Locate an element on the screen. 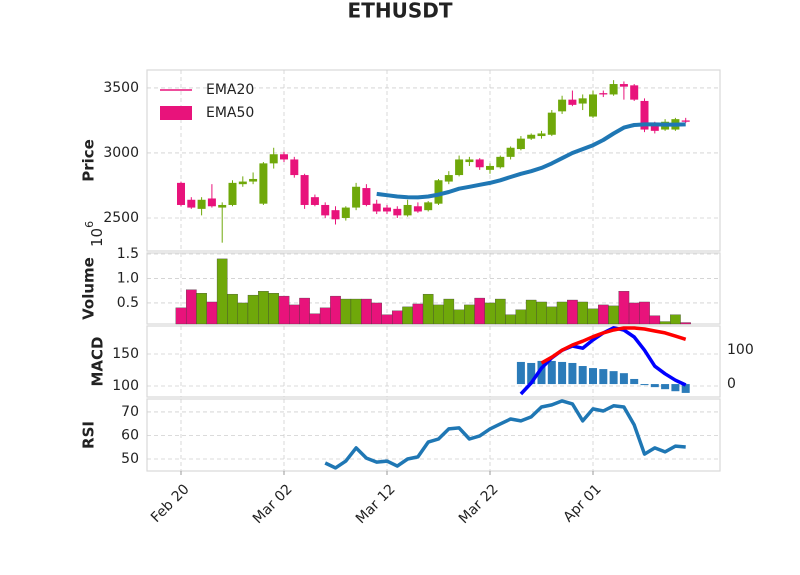 This screenshot has height=575, width=800. chart-title: ETHUSDT is located at coordinates (400, 11).